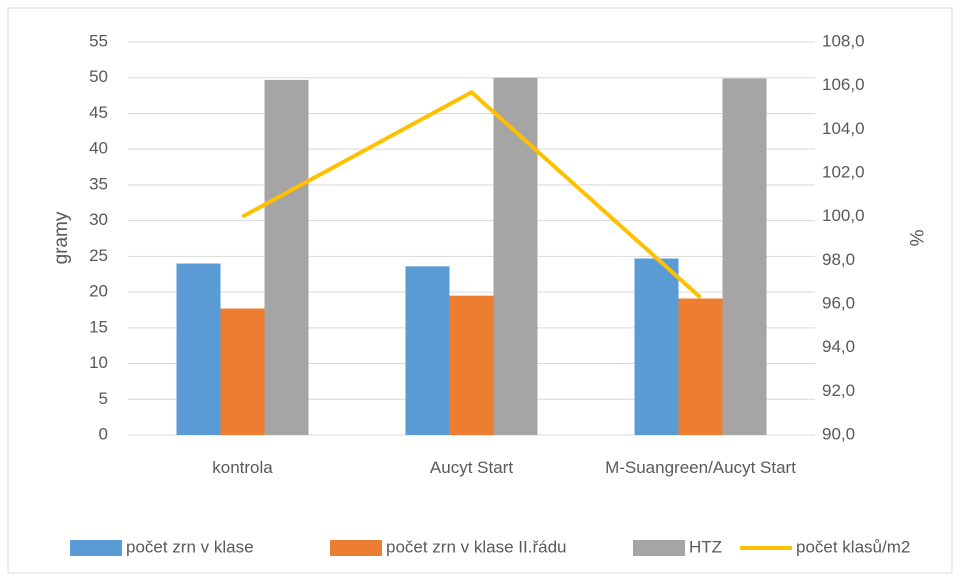 This screenshot has width=960, height=581. Describe the element at coordinates (98, 112) in the screenshot. I see `y-tick-label: 45` at that location.